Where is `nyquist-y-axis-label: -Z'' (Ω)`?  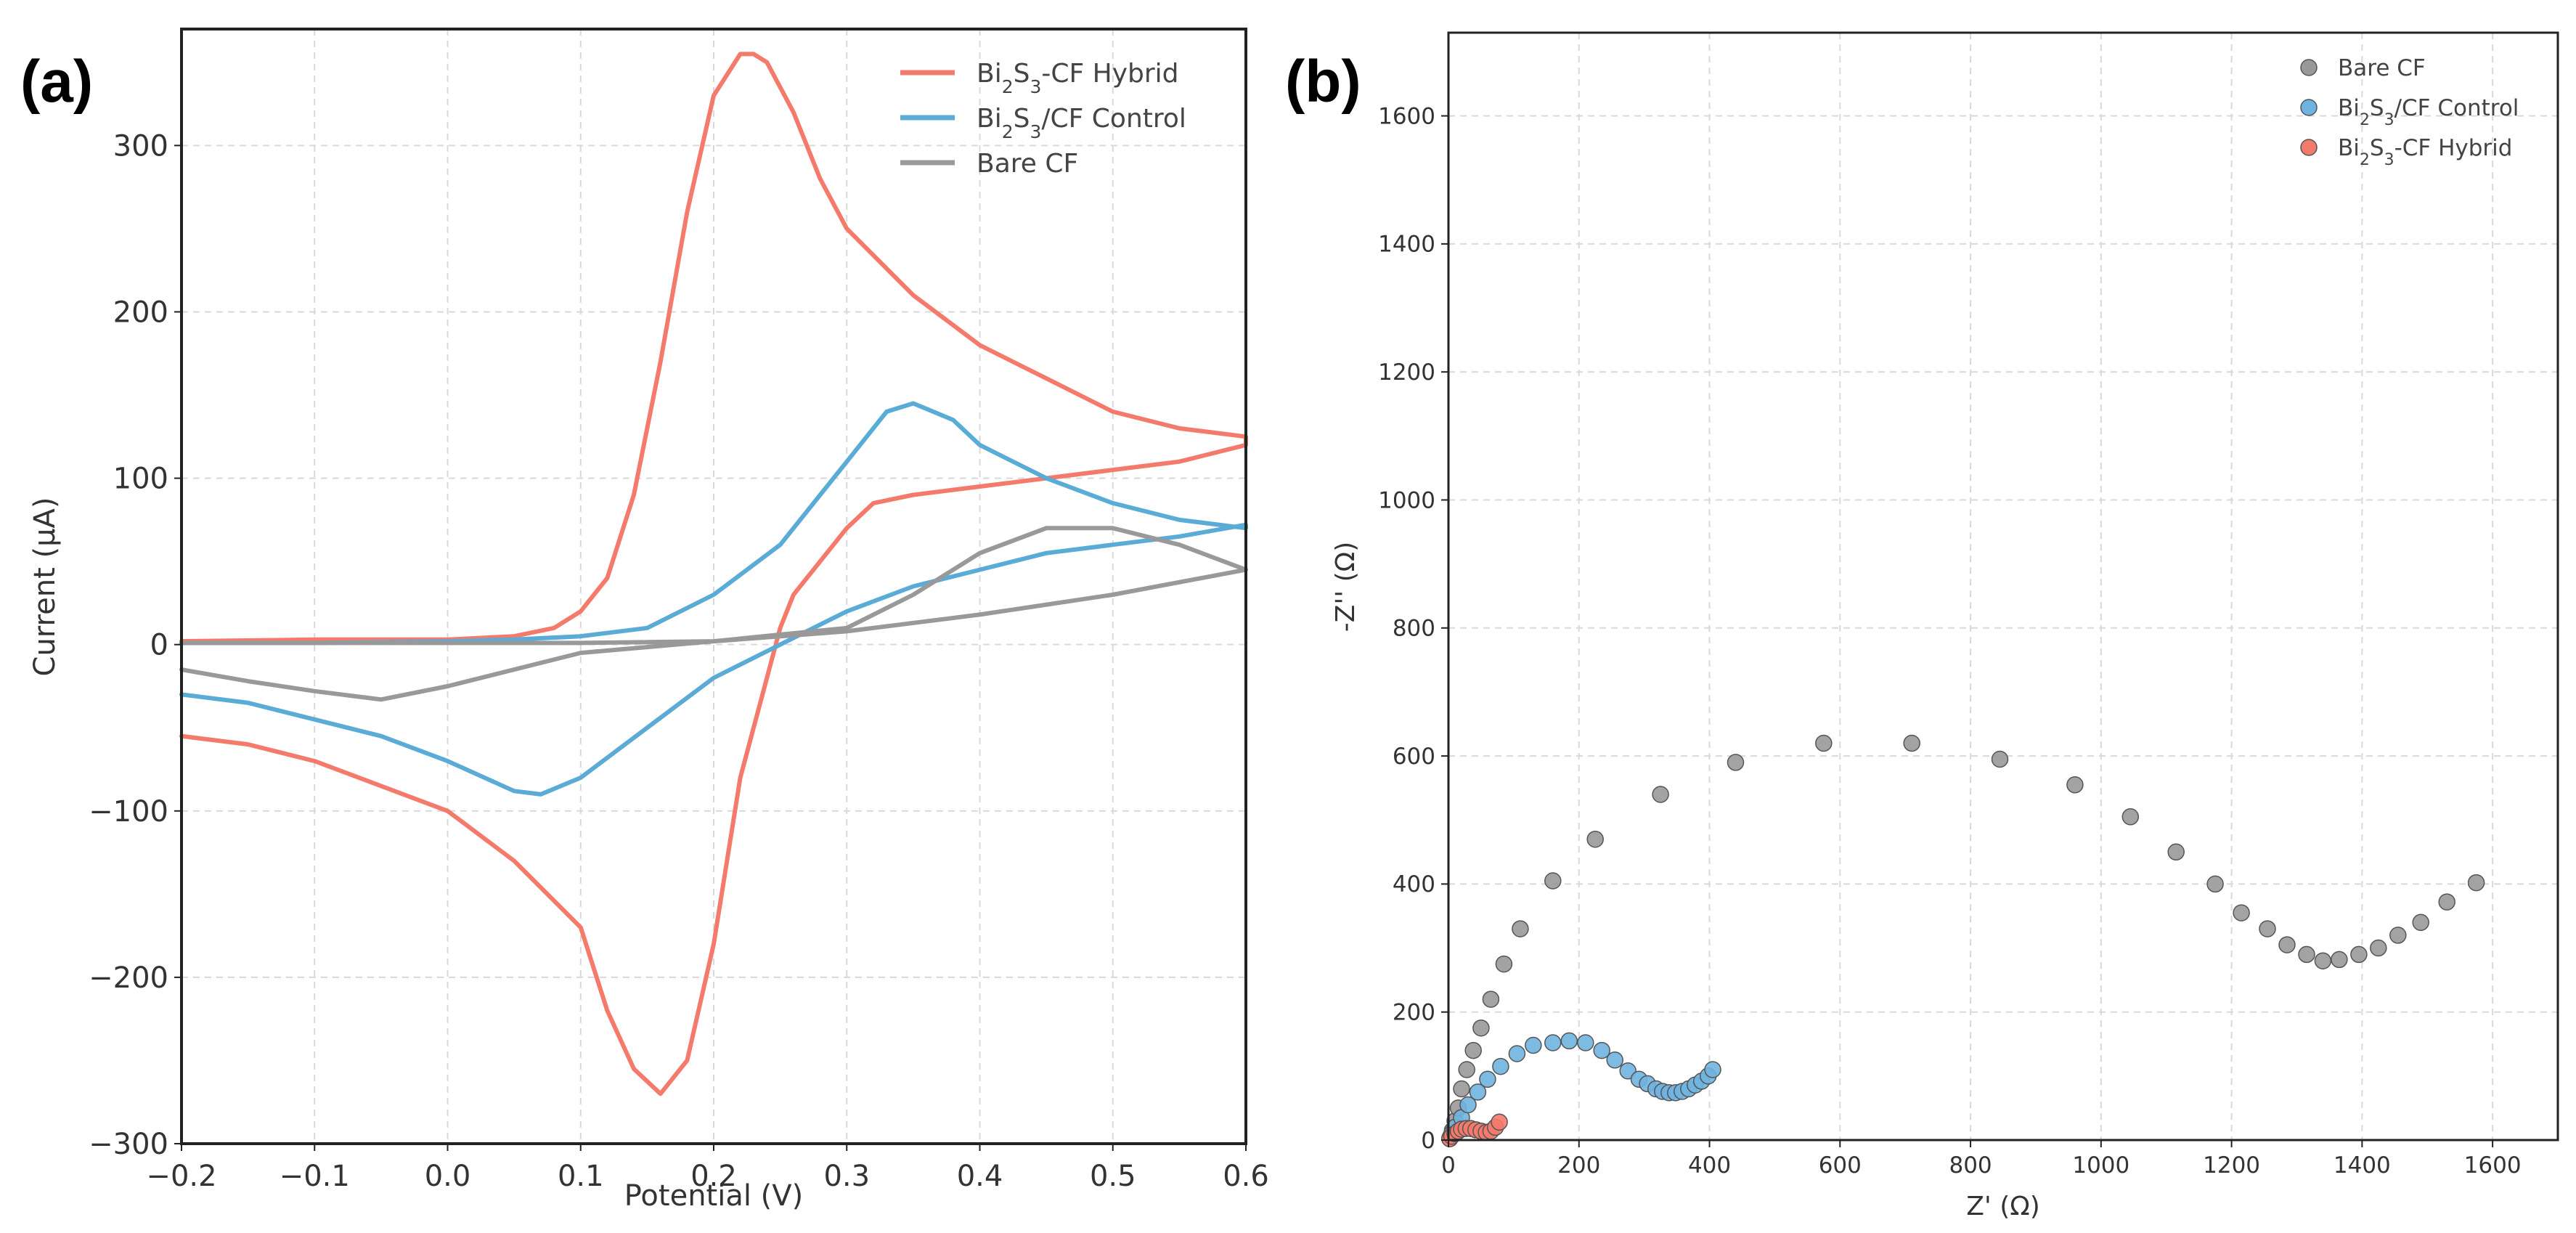 nyquist-y-axis-label: -Z'' (Ω) is located at coordinates (1346, 587).